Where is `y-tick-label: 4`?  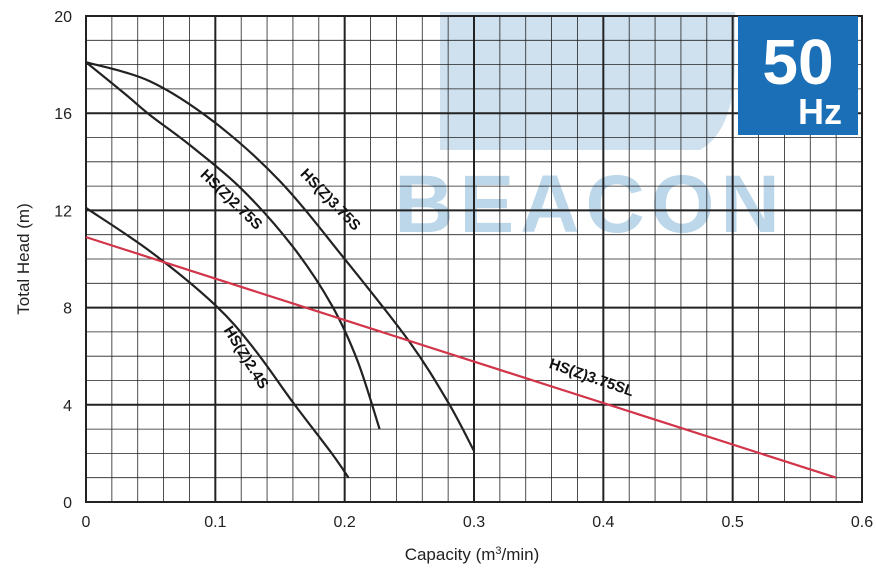 y-tick-label: 4 is located at coordinates (67, 406).